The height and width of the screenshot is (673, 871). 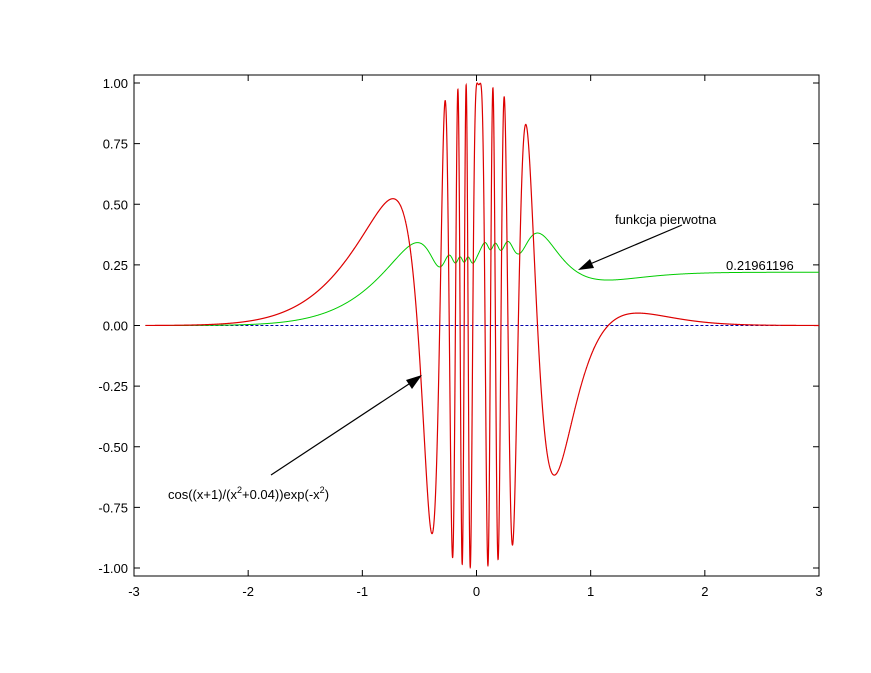 What do you see at coordinates (482, 279) in the screenshot?
I see `primitive-function-line` at bounding box center [482, 279].